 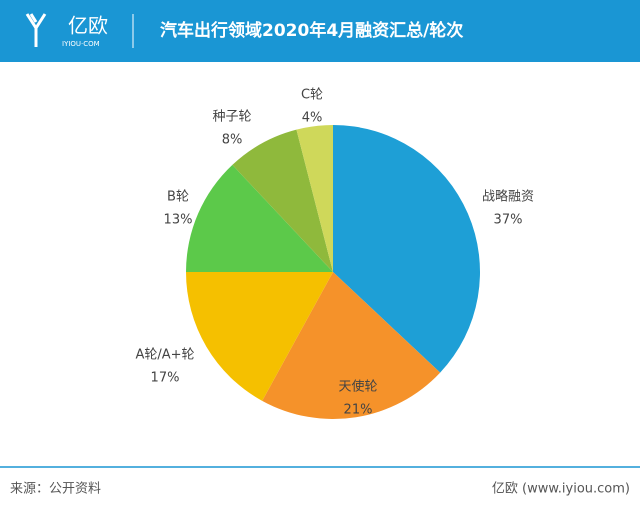 What do you see at coordinates (561, 489) in the screenshot?
I see `footer-brand: 亿欧 (www.iyiou.com)` at bounding box center [561, 489].